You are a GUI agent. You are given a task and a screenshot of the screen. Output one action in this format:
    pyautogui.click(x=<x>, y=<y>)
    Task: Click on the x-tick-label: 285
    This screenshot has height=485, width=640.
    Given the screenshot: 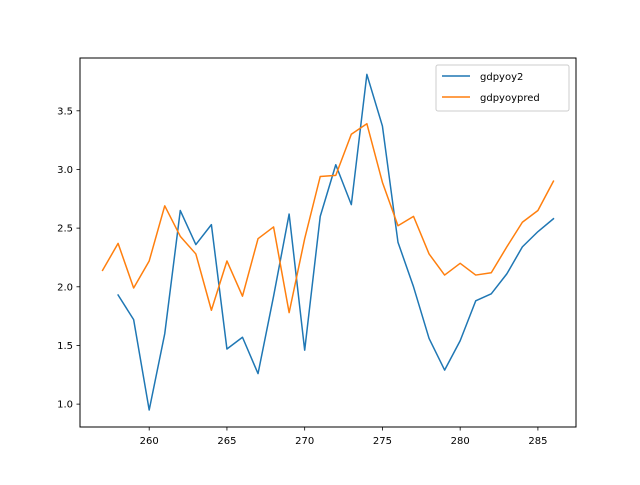 What is the action you would take?
    pyautogui.click(x=537, y=441)
    